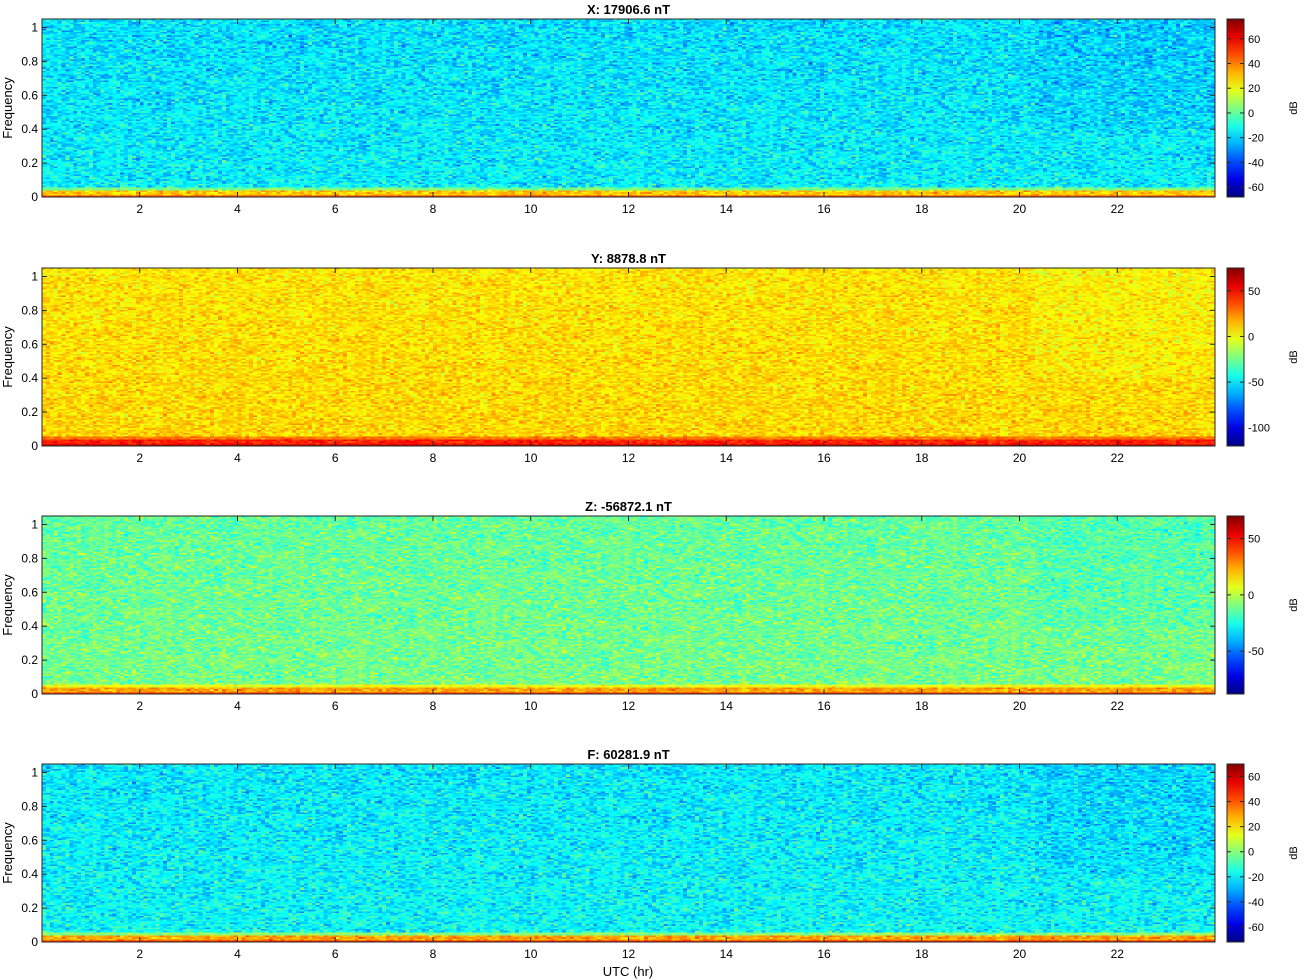 The width and height of the screenshot is (1305, 980). What do you see at coordinates (1263, 108) in the screenshot?
I see `colorbar: -60 -40 -20 0 20 40 60 dB` at bounding box center [1263, 108].